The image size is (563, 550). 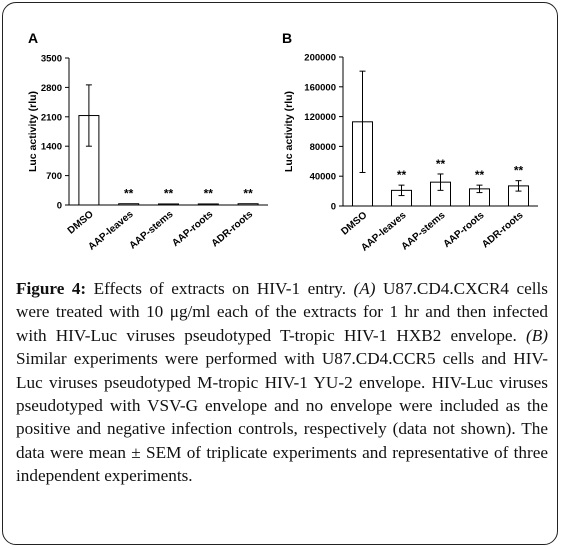 What do you see at coordinates (323, 177) in the screenshot?
I see `y-tick-label: 40000` at bounding box center [323, 177].